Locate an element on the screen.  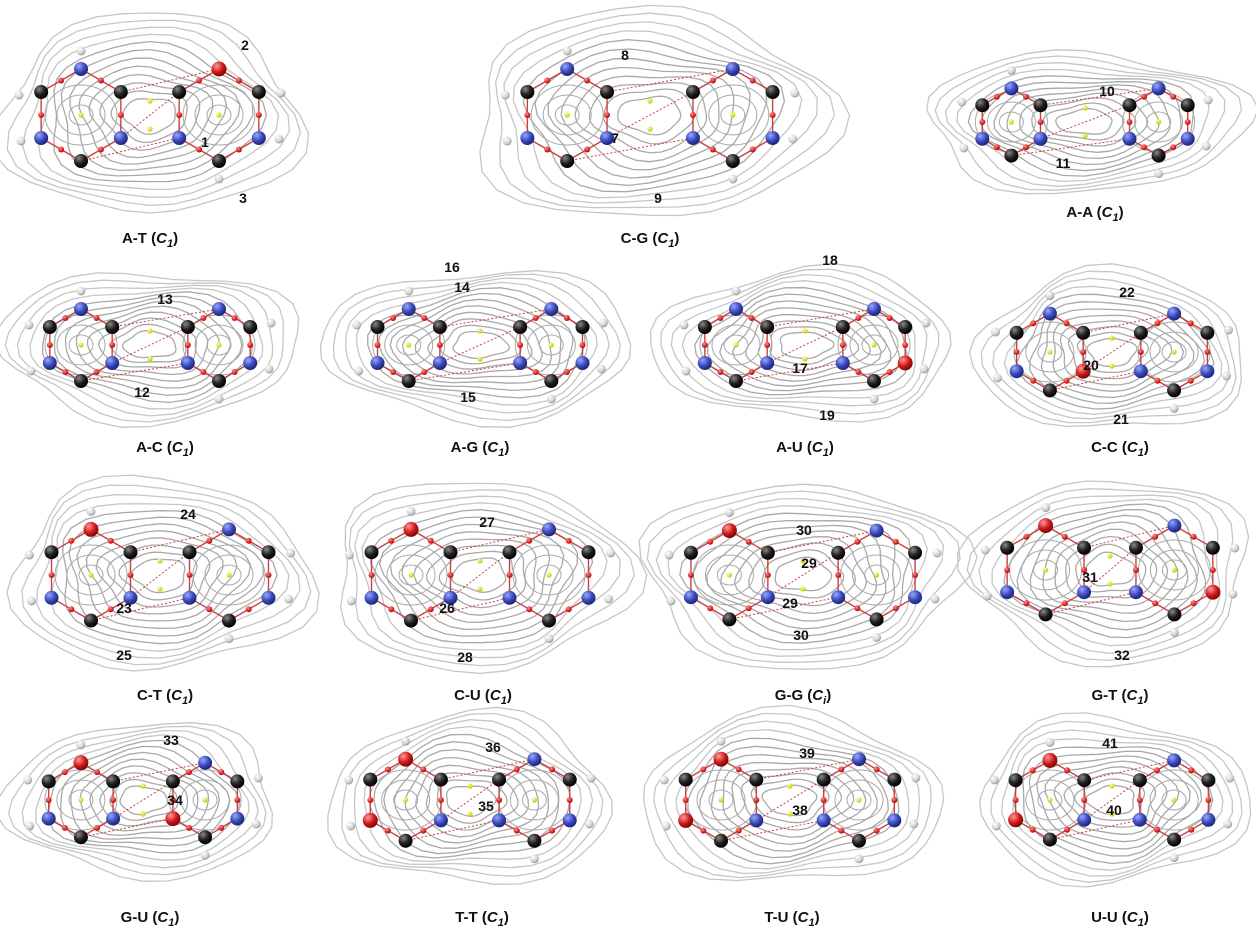
caption-symmetry-subscript: i is located at coordinates (825, 701).